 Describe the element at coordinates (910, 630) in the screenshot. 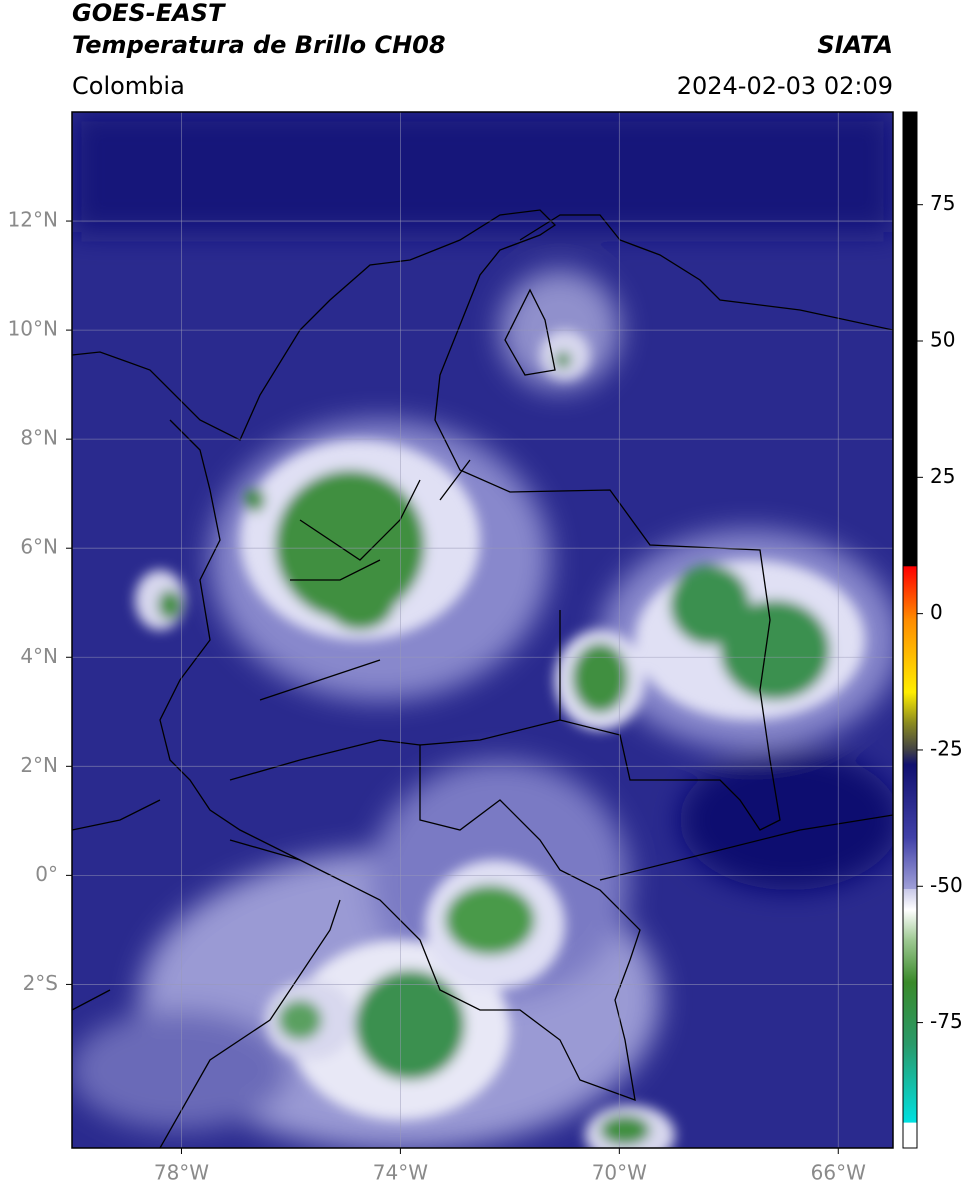

I see `colorbar` at that location.